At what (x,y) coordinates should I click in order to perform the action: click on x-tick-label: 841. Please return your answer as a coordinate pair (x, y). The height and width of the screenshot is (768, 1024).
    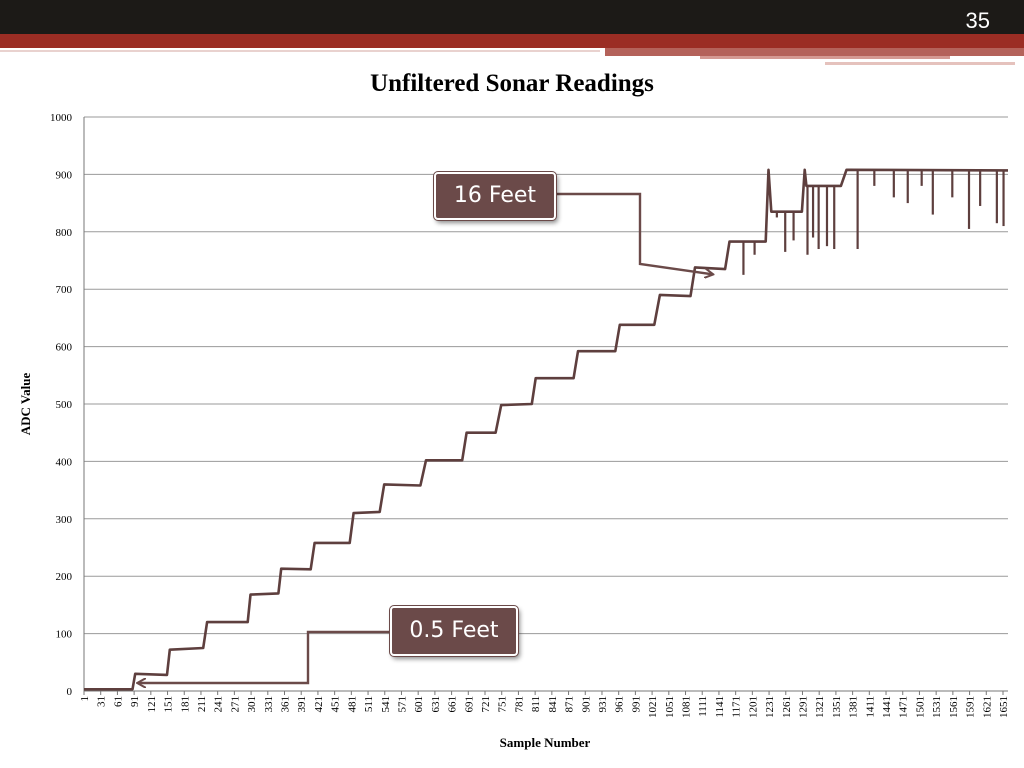
    Looking at the image, I should click on (553, 704).